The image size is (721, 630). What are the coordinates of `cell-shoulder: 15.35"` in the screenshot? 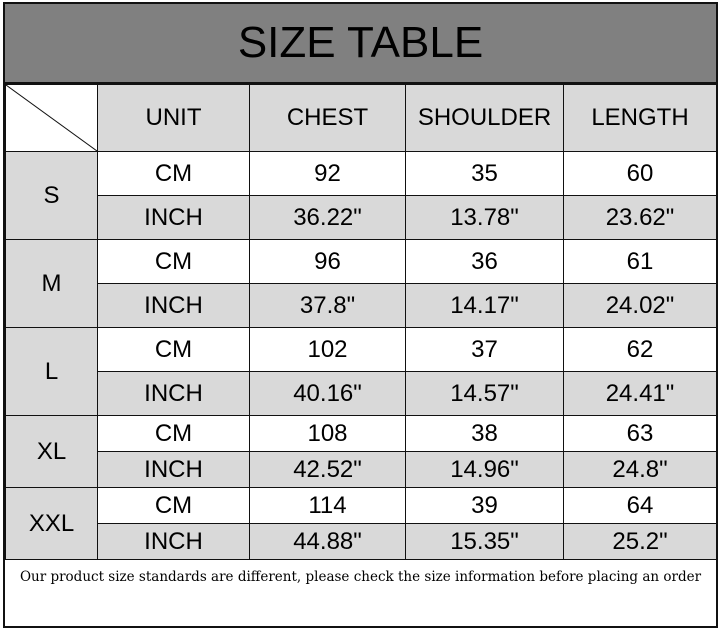 It's located at (484, 541).